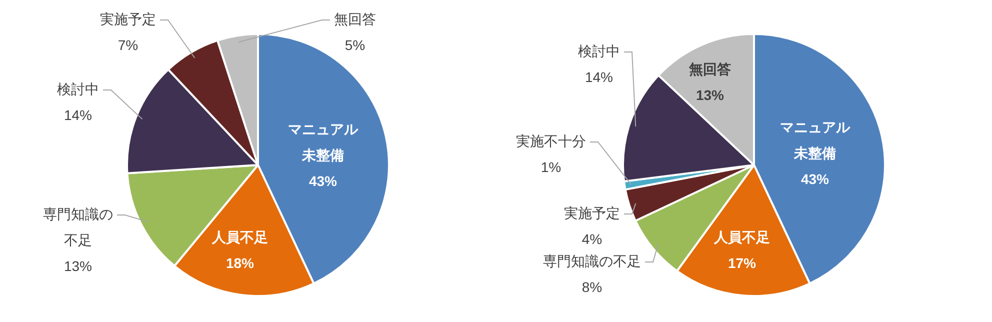 This screenshot has height=322, width=992. What do you see at coordinates (240, 262) in the screenshot?
I see `data-label: 18%` at bounding box center [240, 262].